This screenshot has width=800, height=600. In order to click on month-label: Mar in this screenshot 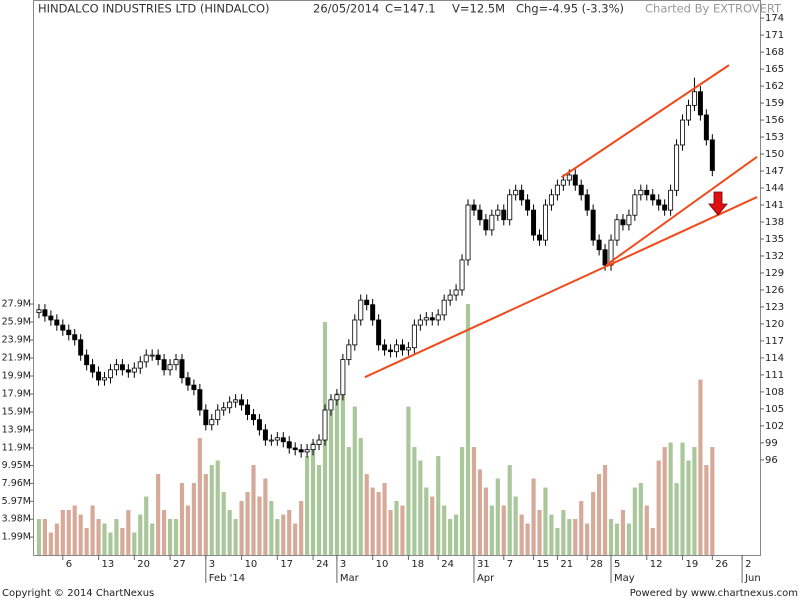, I will do `click(350, 578)`.